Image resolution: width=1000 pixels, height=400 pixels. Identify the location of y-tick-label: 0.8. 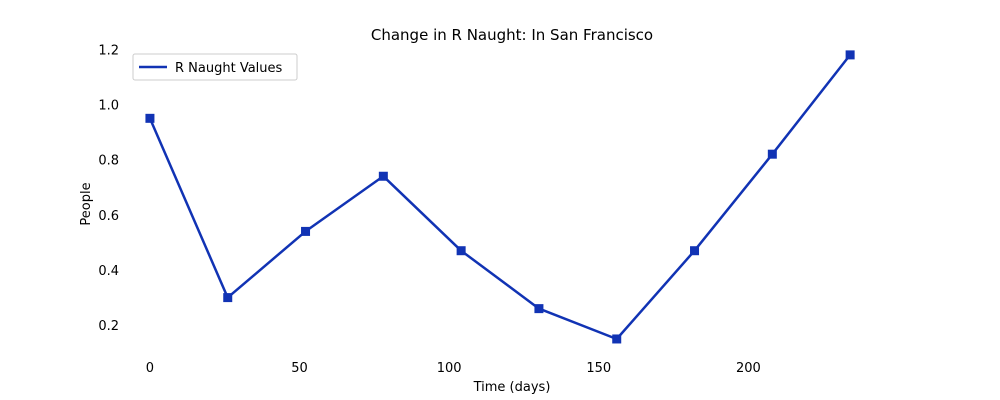
(108, 161).